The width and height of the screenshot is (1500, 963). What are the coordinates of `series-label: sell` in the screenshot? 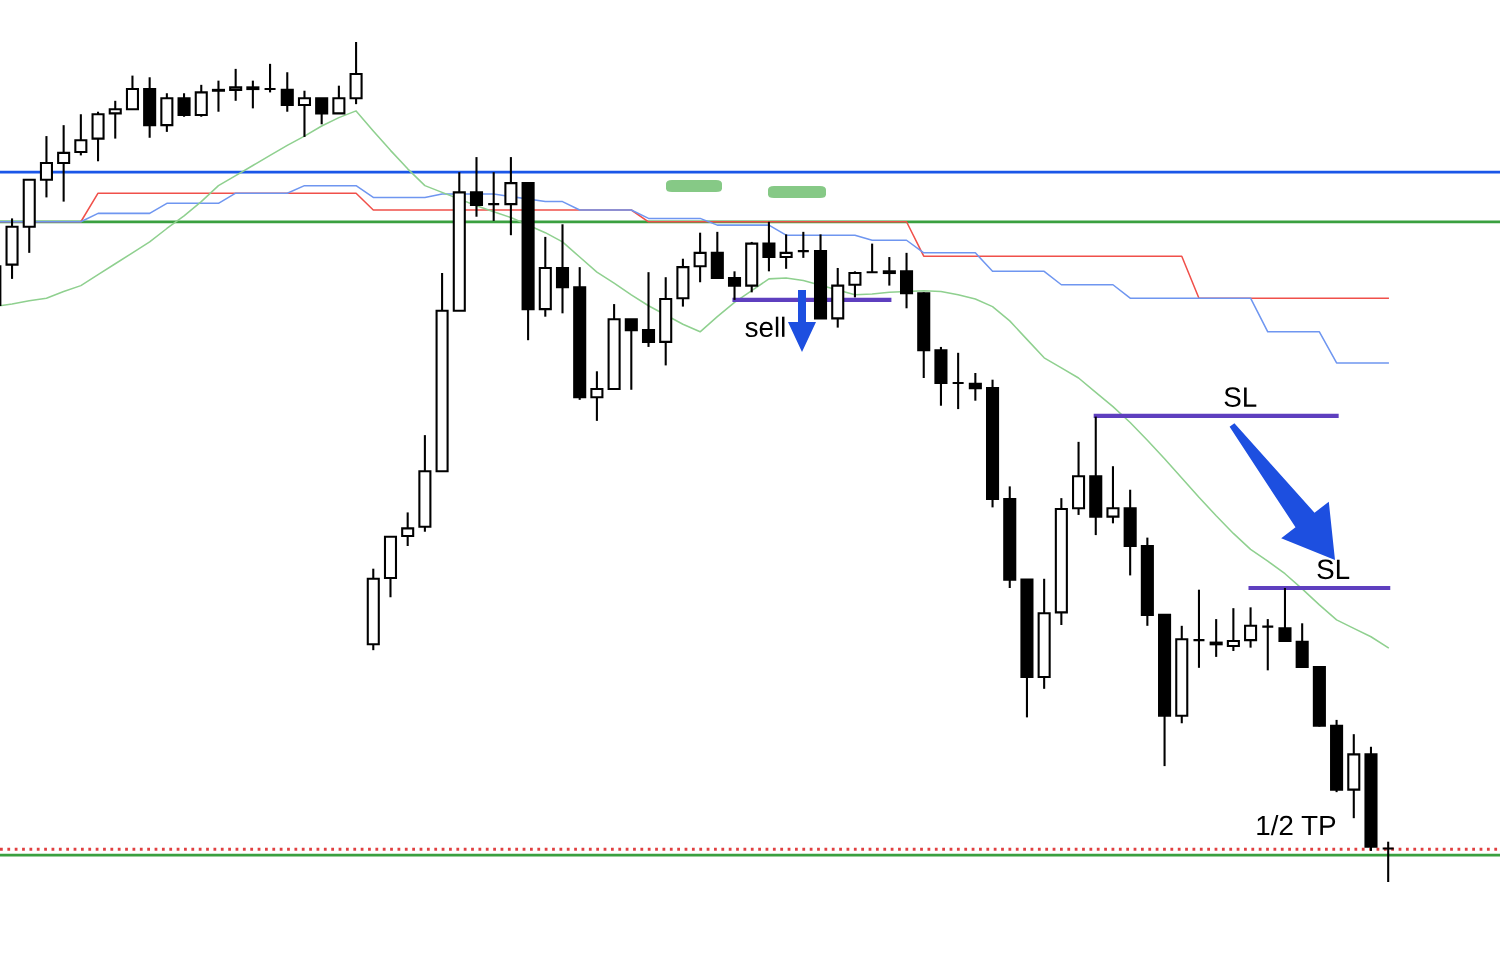 It's located at (765, 327).